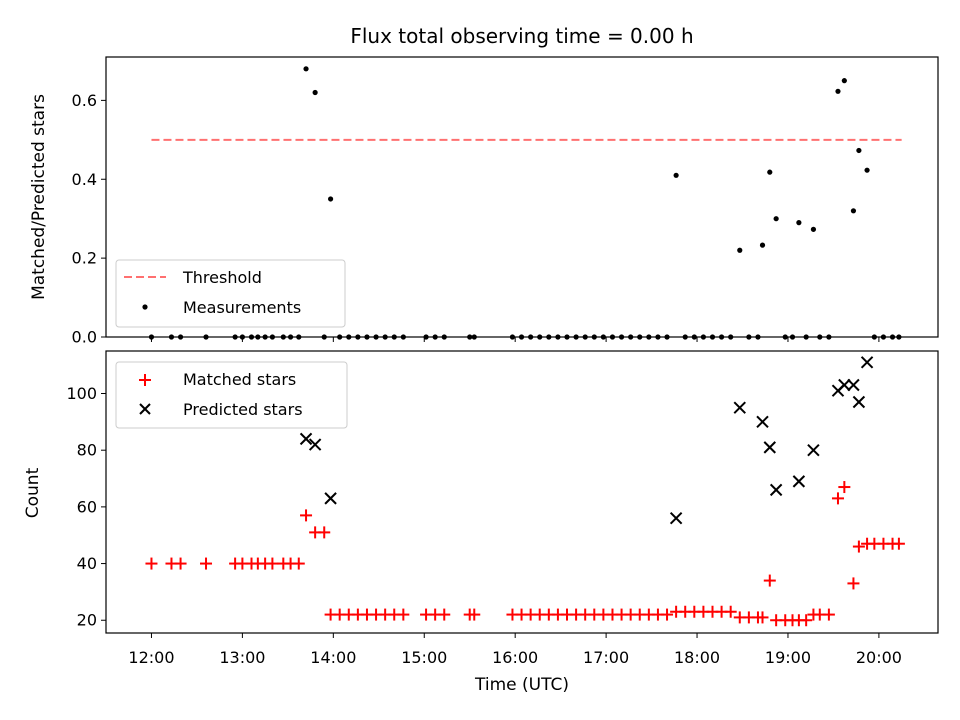  I want to click on xtick-label: 18:00, so click(697, 657).